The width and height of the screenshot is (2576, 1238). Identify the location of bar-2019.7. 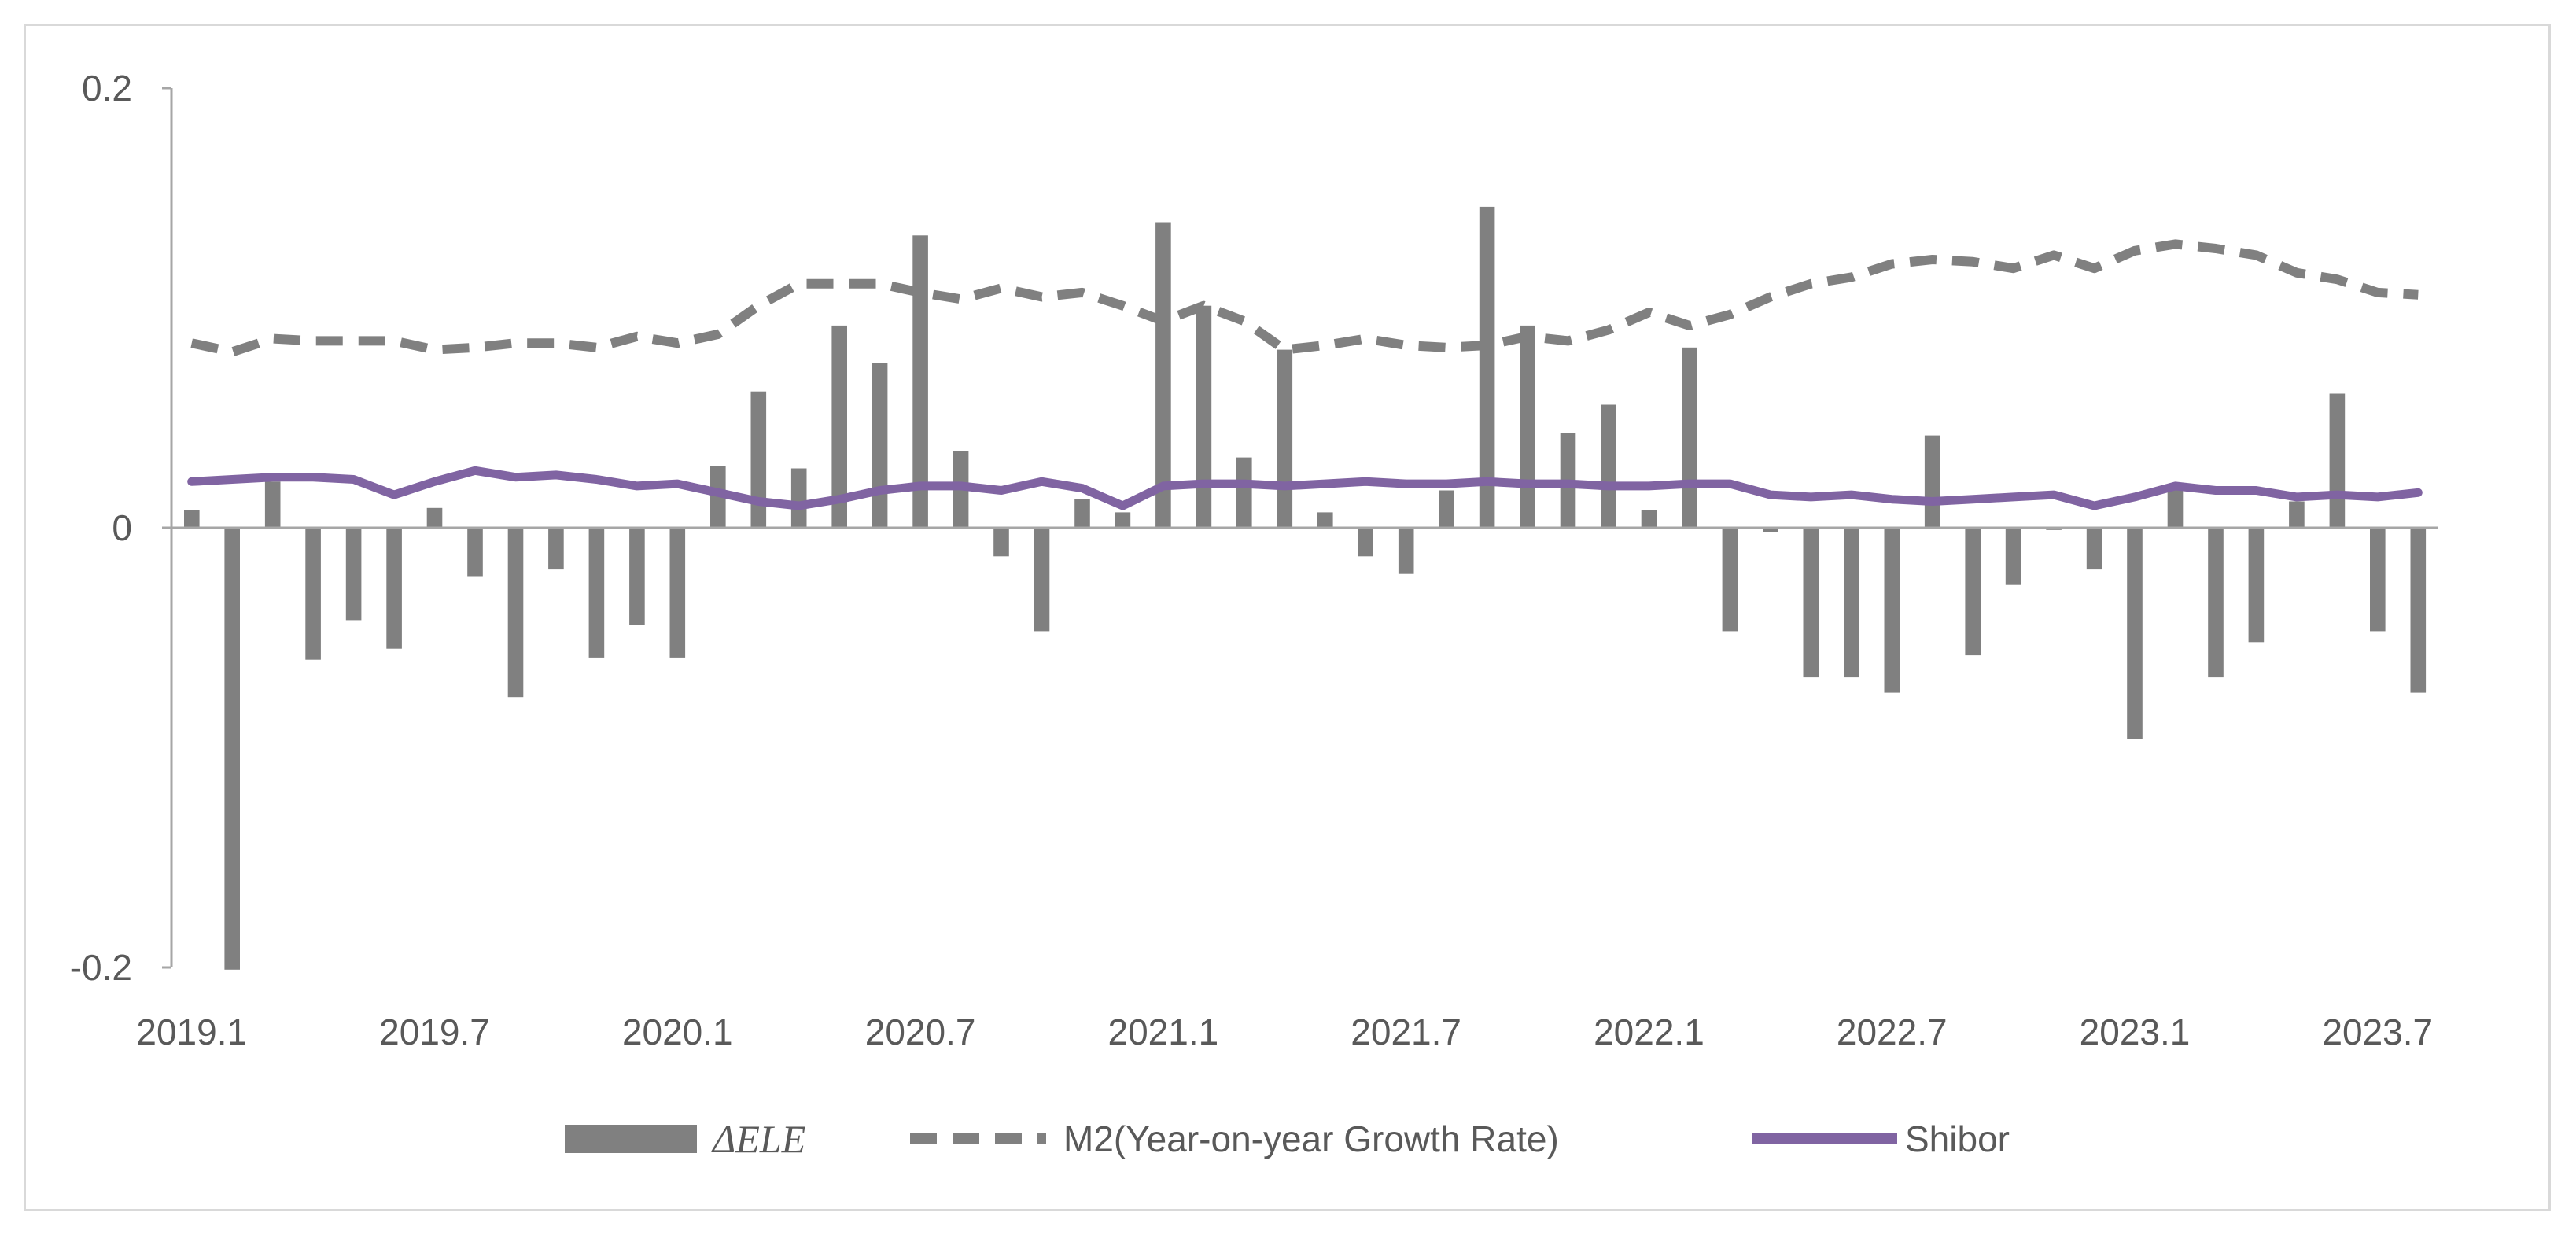
(434, 517).